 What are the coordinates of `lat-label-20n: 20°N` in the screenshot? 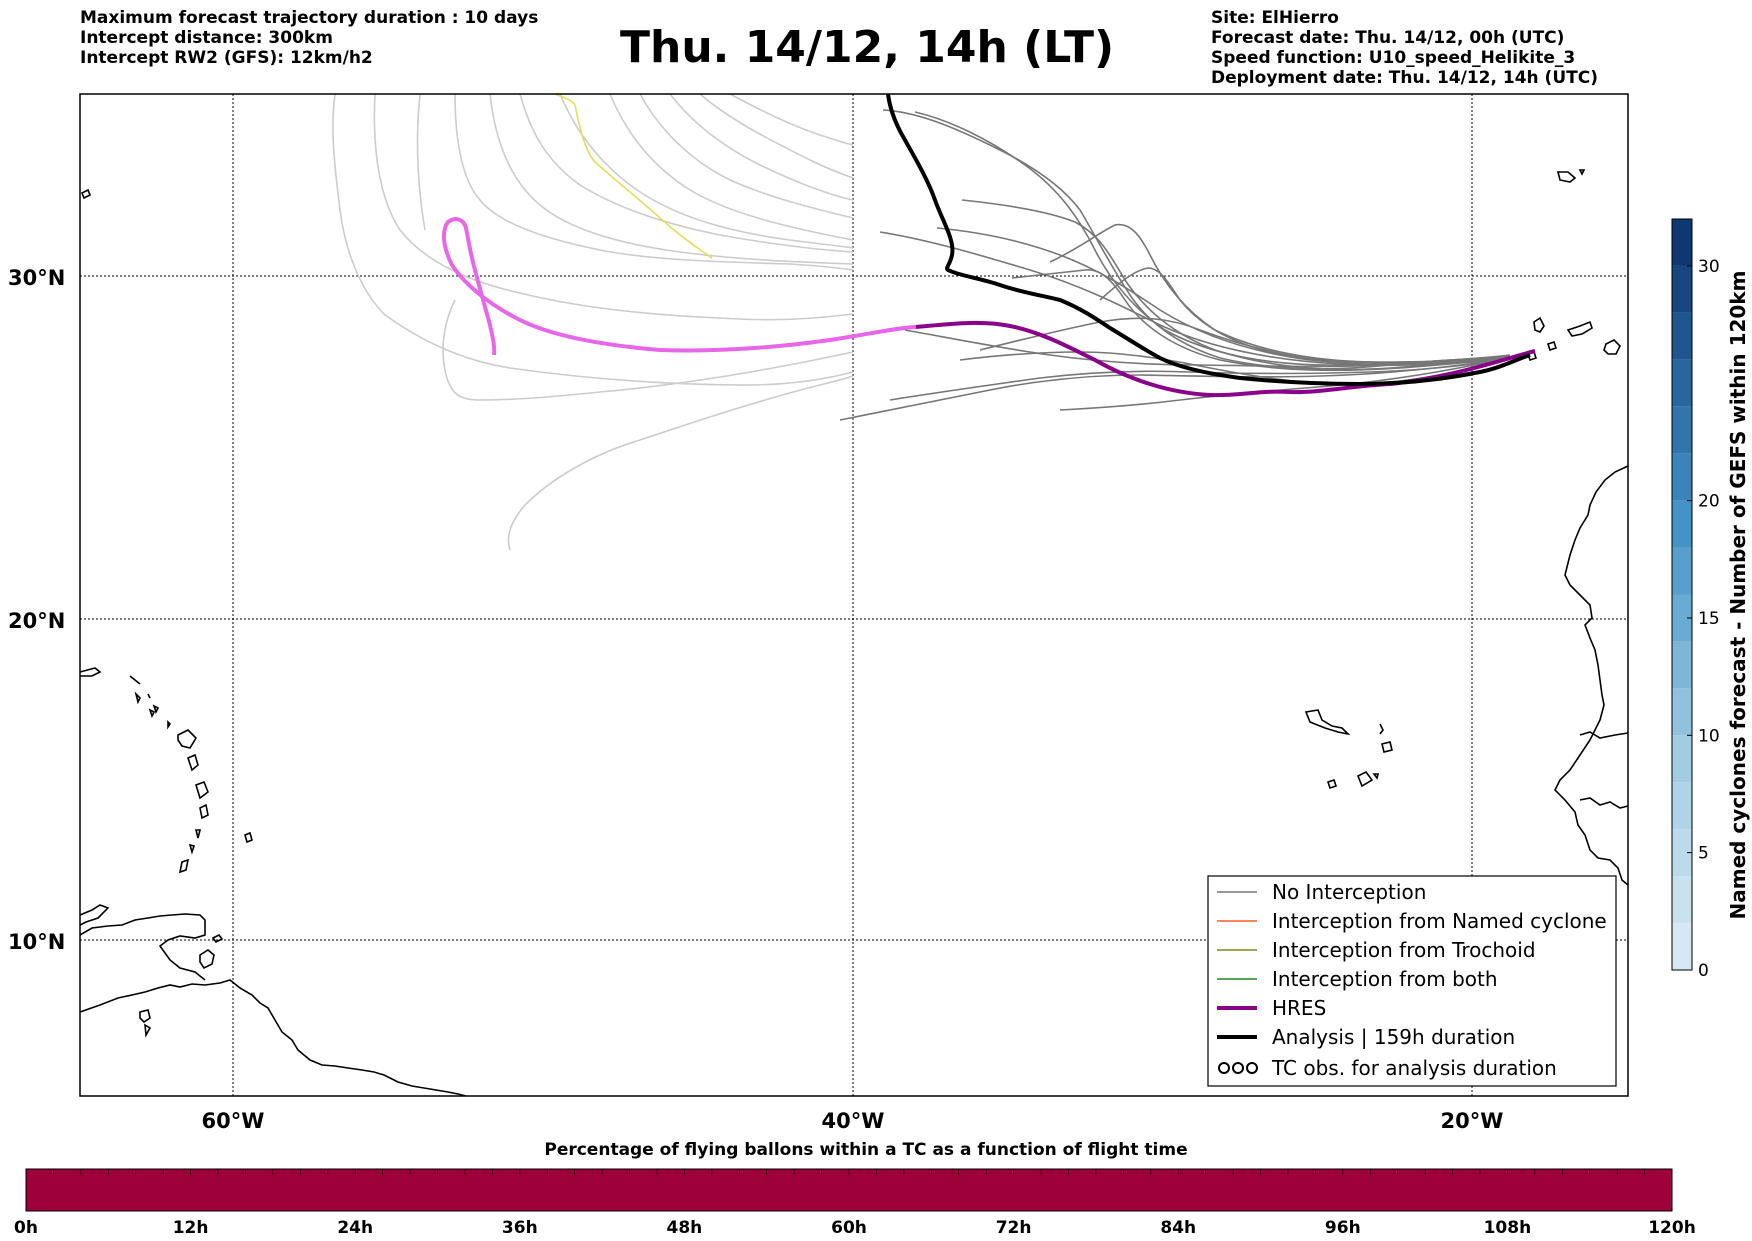 It's located at (36, 621).